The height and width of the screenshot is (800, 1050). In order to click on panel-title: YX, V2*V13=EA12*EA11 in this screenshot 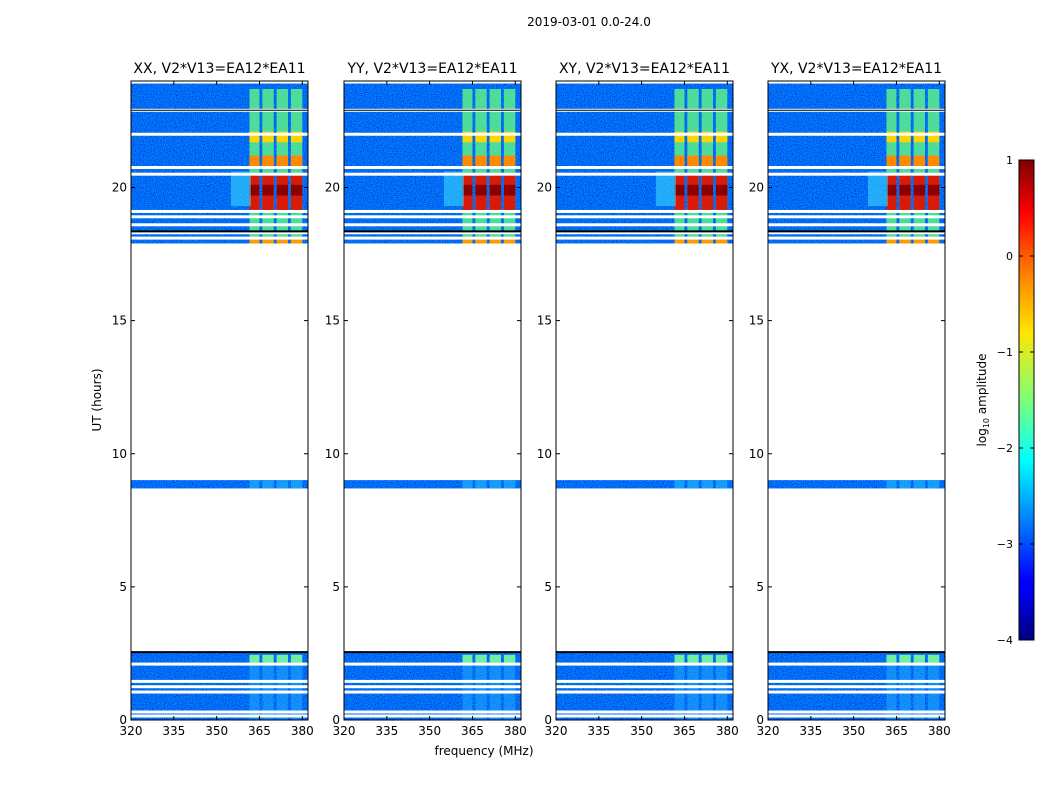, I will do `click(856, 69)`.